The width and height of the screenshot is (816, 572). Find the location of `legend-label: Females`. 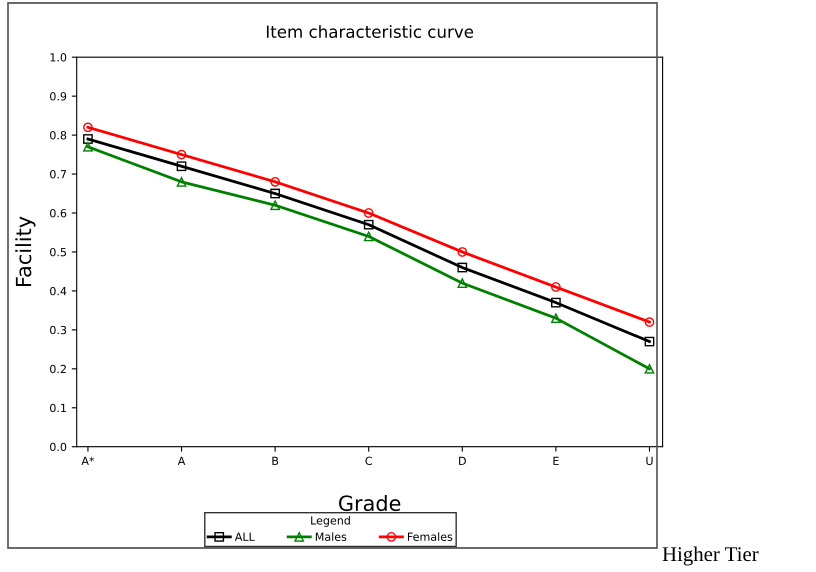

legend-label: Females is located at coordinates (430, 536).